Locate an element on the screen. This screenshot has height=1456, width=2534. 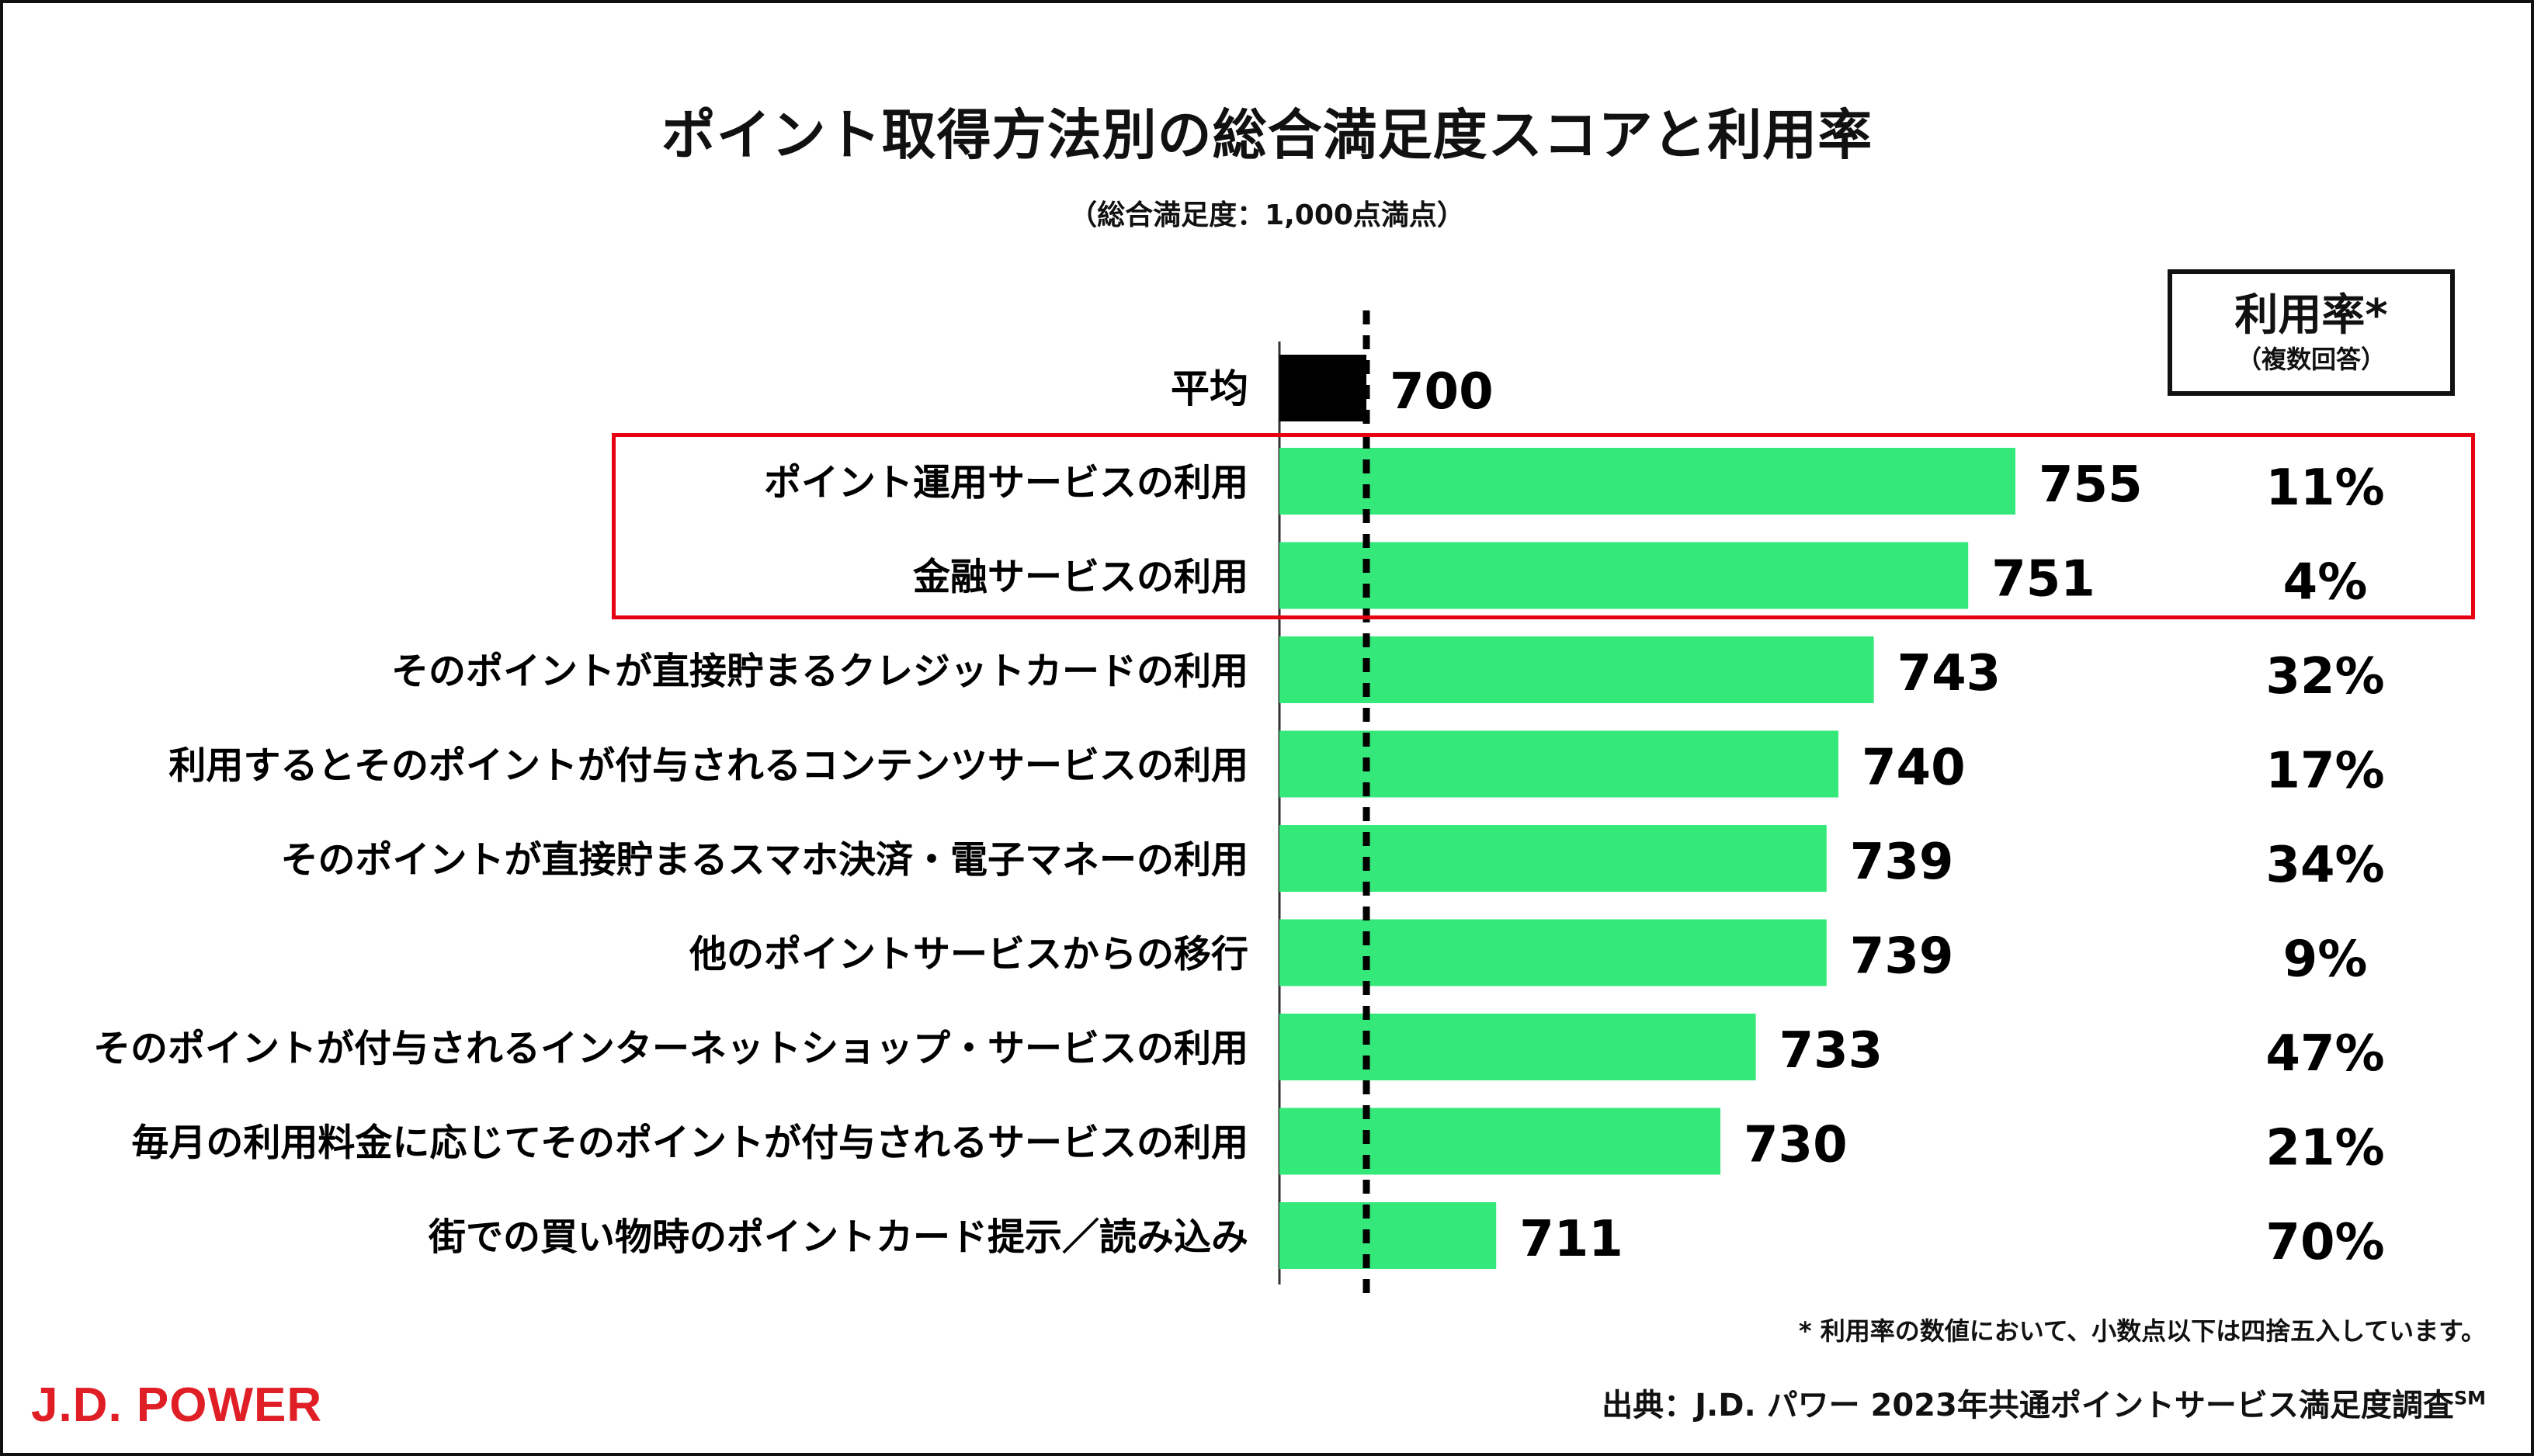
footnote: * 利用率の数値において、小数点以下は四捨五入しています。 is located at coordinates (2142, 1331).